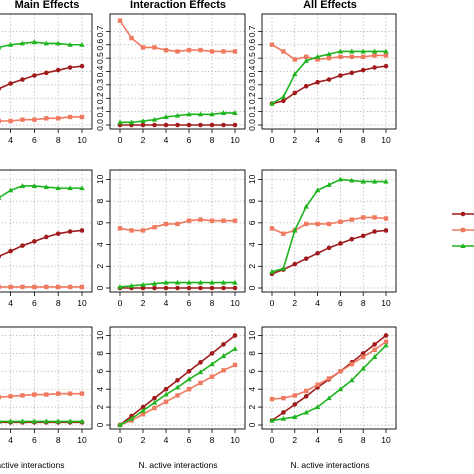 The image size is (474, 474). I want to click on y-tick-label: 0.5, so click(100, 58).